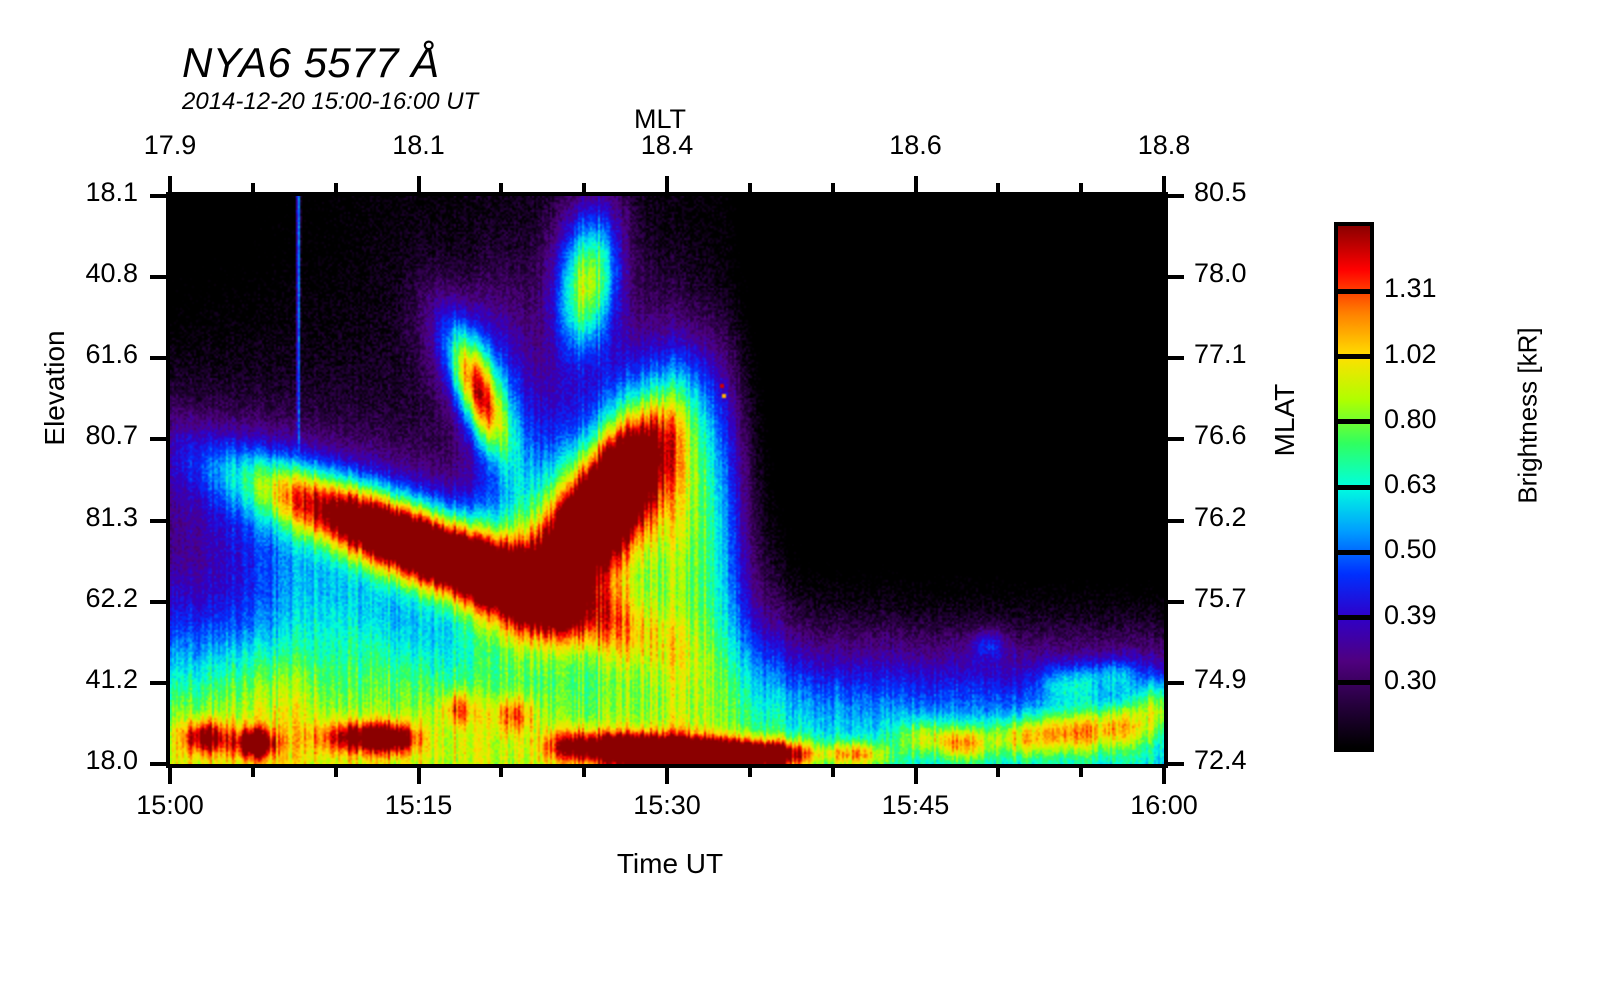  What do you see at coordinates (1164, 805) in the screenshot?
I see `bottom-tick-label-4: 16:00` at bounding box center [1164, 805].